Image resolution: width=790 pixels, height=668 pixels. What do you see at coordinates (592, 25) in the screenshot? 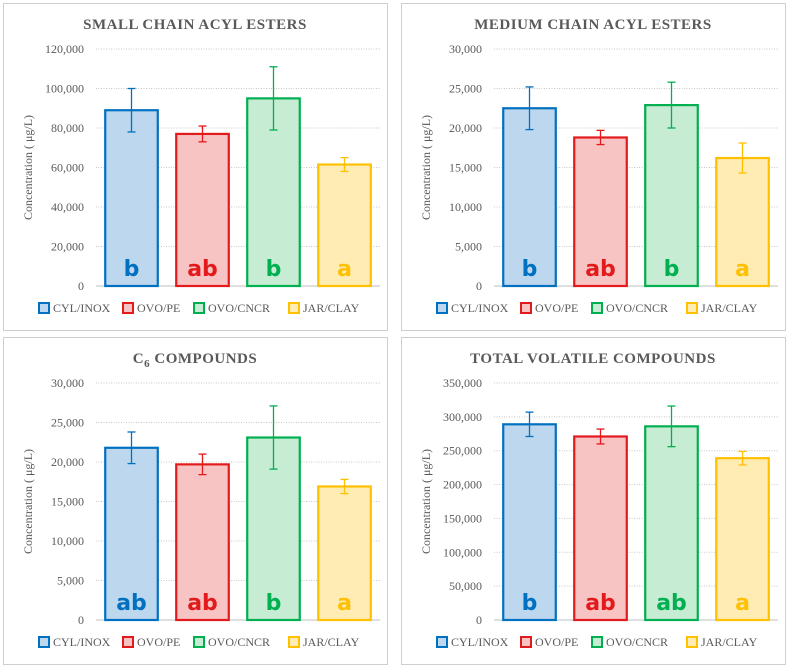
I see `chart-title: MEDIUM CHAIN ACYL ESTERS` at bounding box center [592, 25].